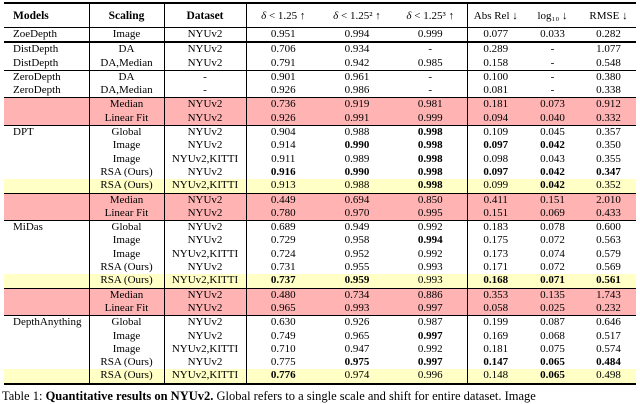 Image resolution: width=640 pixels, height=404 pixels. I want to click on metric-value-cell: 0.071, so click(552, 281).